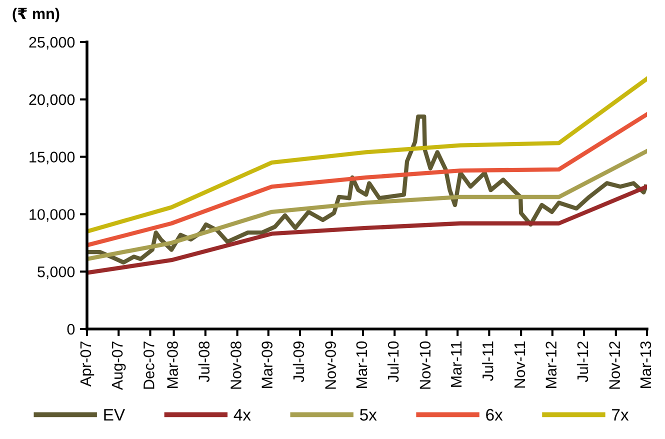 This screenshot has height=439, width=665. Describe the element at coordinates (56, 273) in the screenshot. I see `y-tick-label: 5,000` at that location.